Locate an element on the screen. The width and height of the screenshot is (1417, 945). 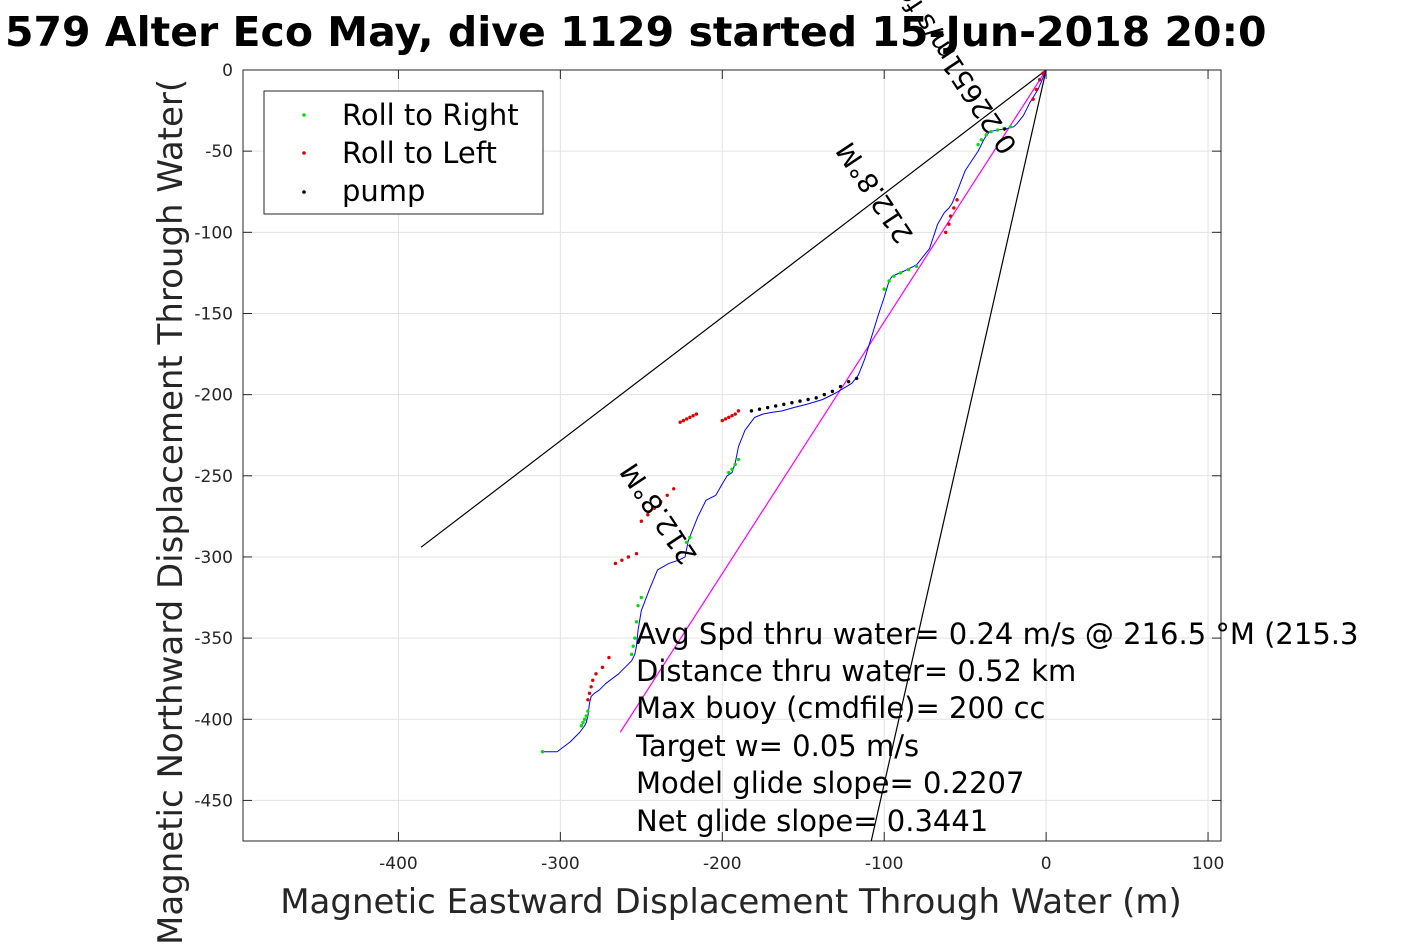
y-tick-label: 0 is located at coordinates (227, 71).